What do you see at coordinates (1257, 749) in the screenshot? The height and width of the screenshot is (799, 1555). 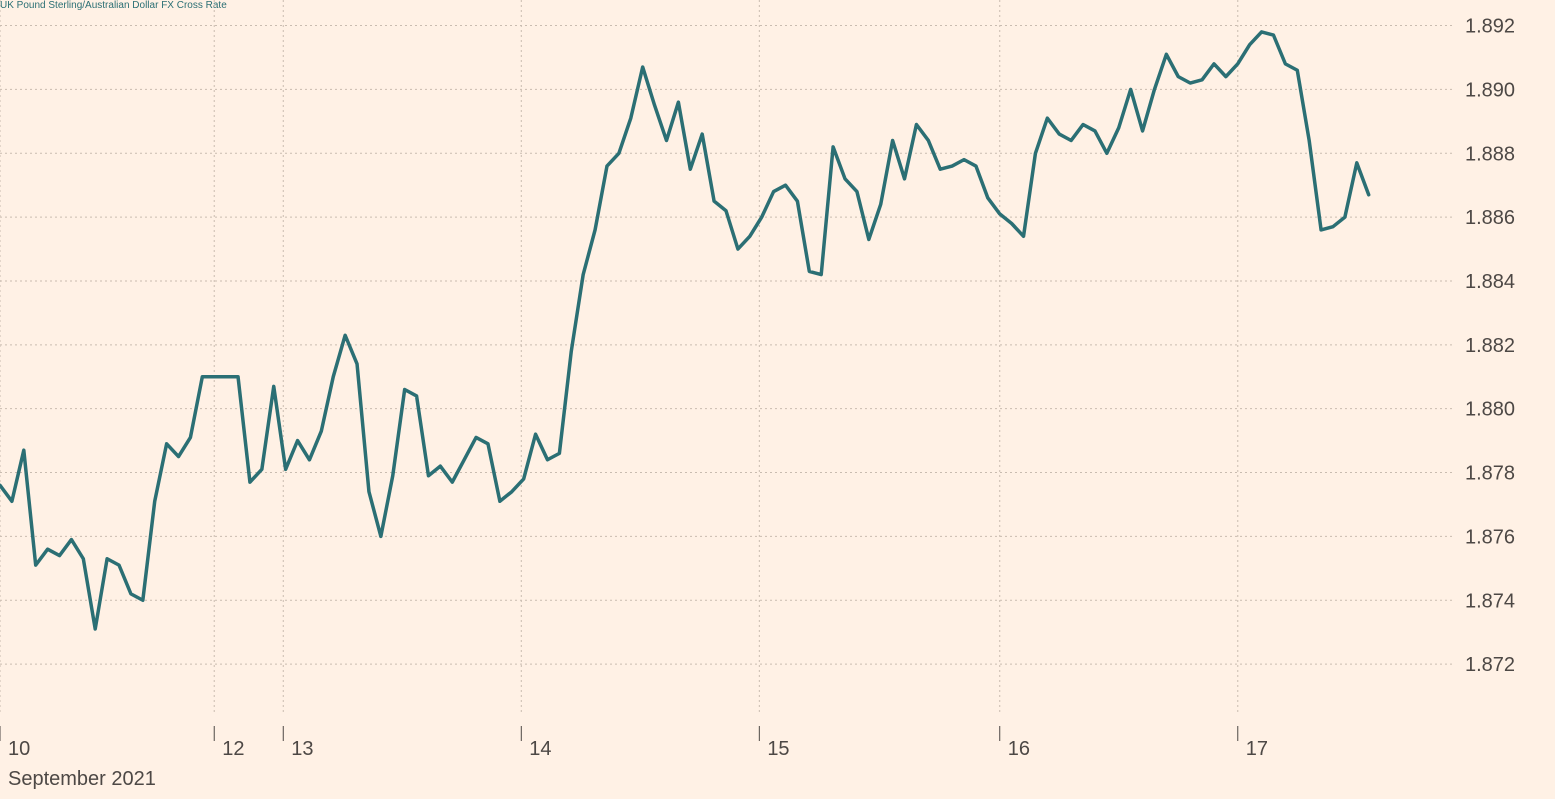 I see `x-tick-label: 17` at bounding box center [1257, 749].